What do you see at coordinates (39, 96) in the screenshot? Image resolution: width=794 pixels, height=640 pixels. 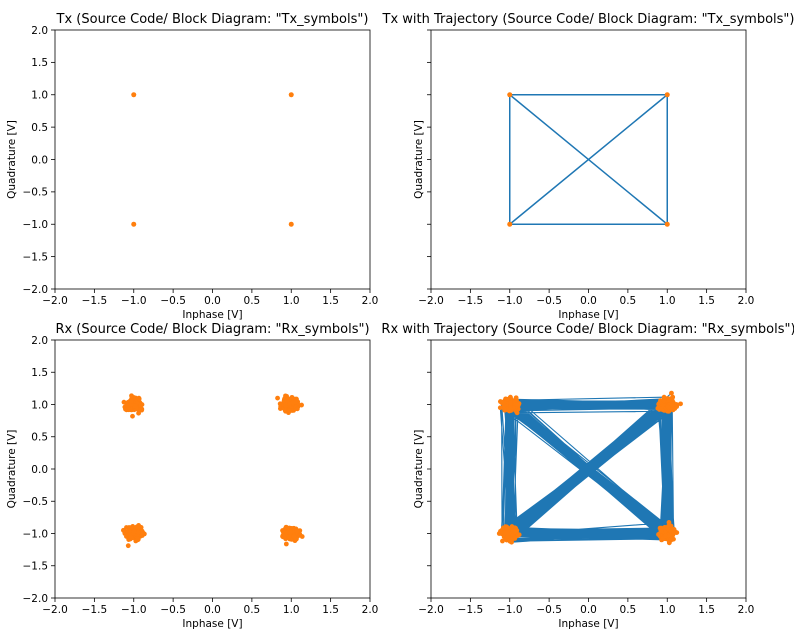 I see `y-tick-label: 1.0` at bounding box center [39, 96].